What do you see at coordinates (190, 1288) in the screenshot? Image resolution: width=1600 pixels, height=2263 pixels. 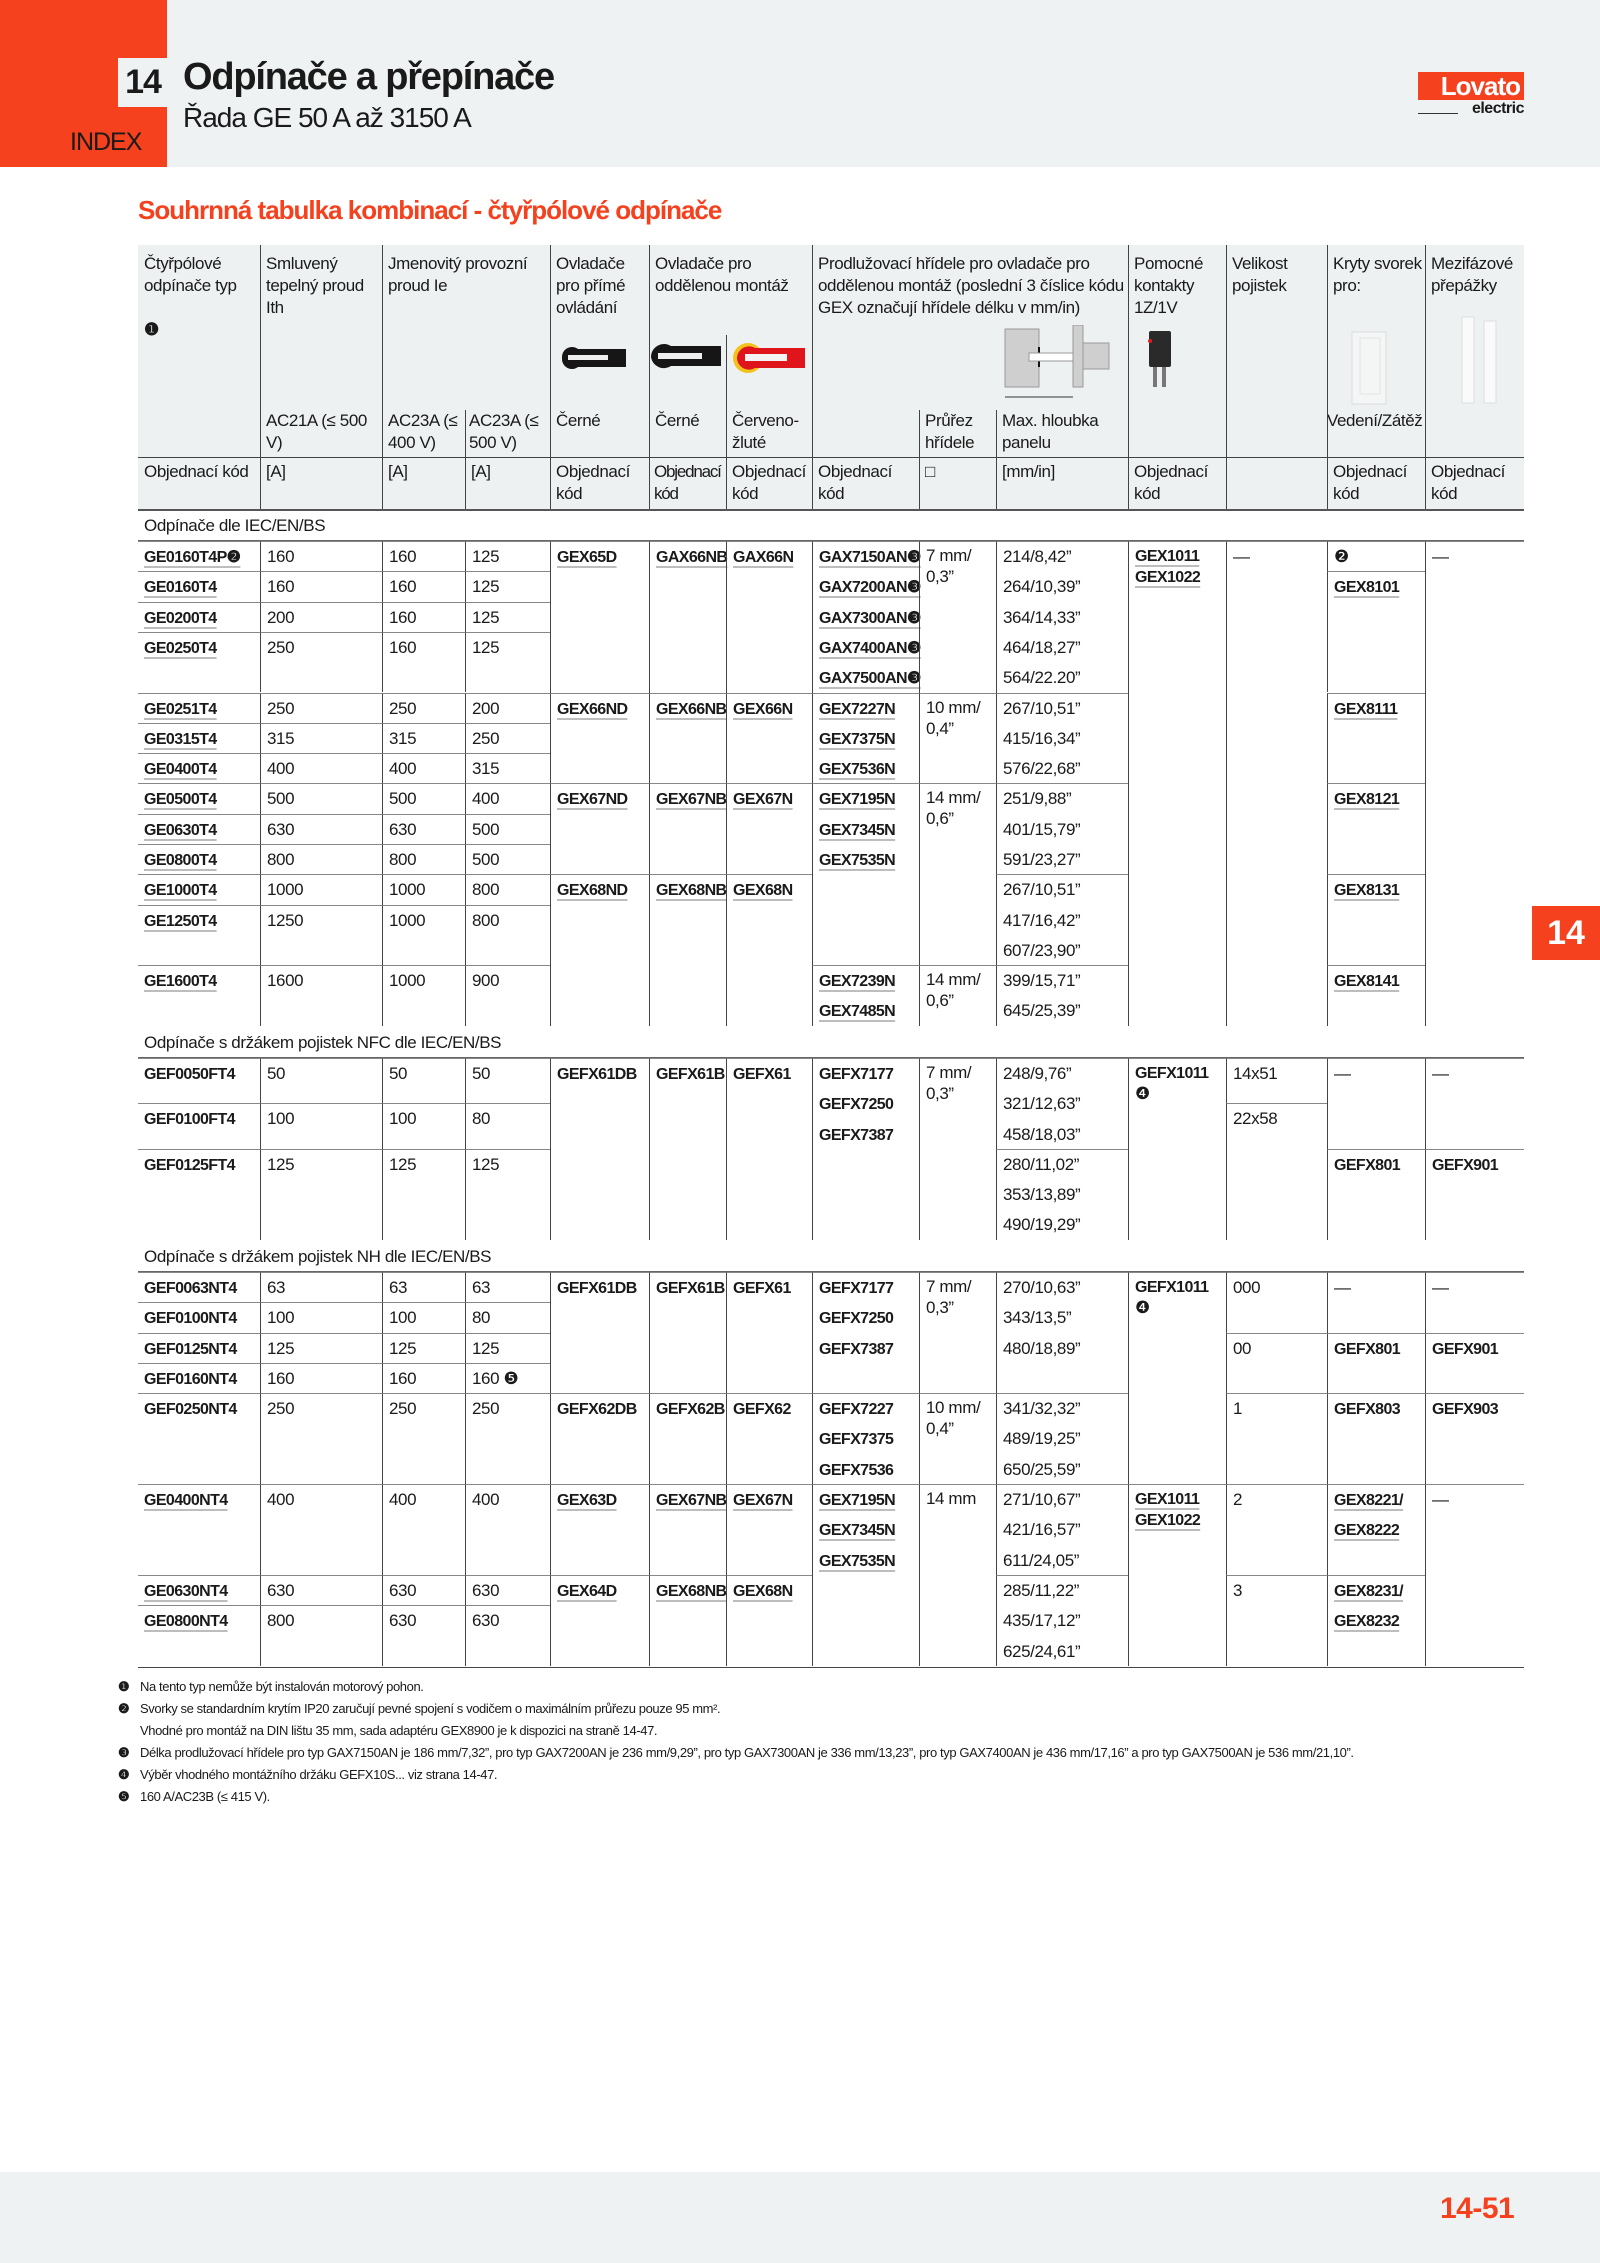 I see `product-code: GEF0063NT4` at bounding box center [190, 1288].